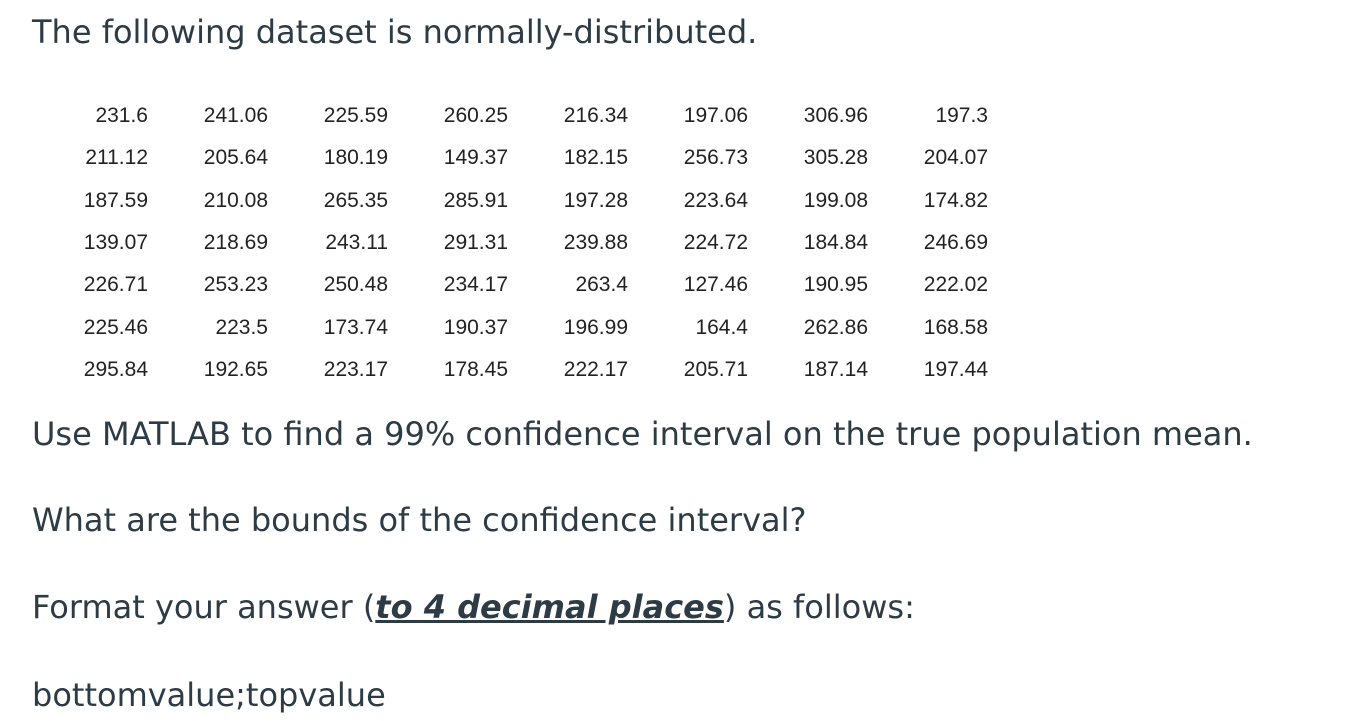  Describe the element at coordinates (955, 158) in the screenshot. I see `table-cell: 204.07` at that location.